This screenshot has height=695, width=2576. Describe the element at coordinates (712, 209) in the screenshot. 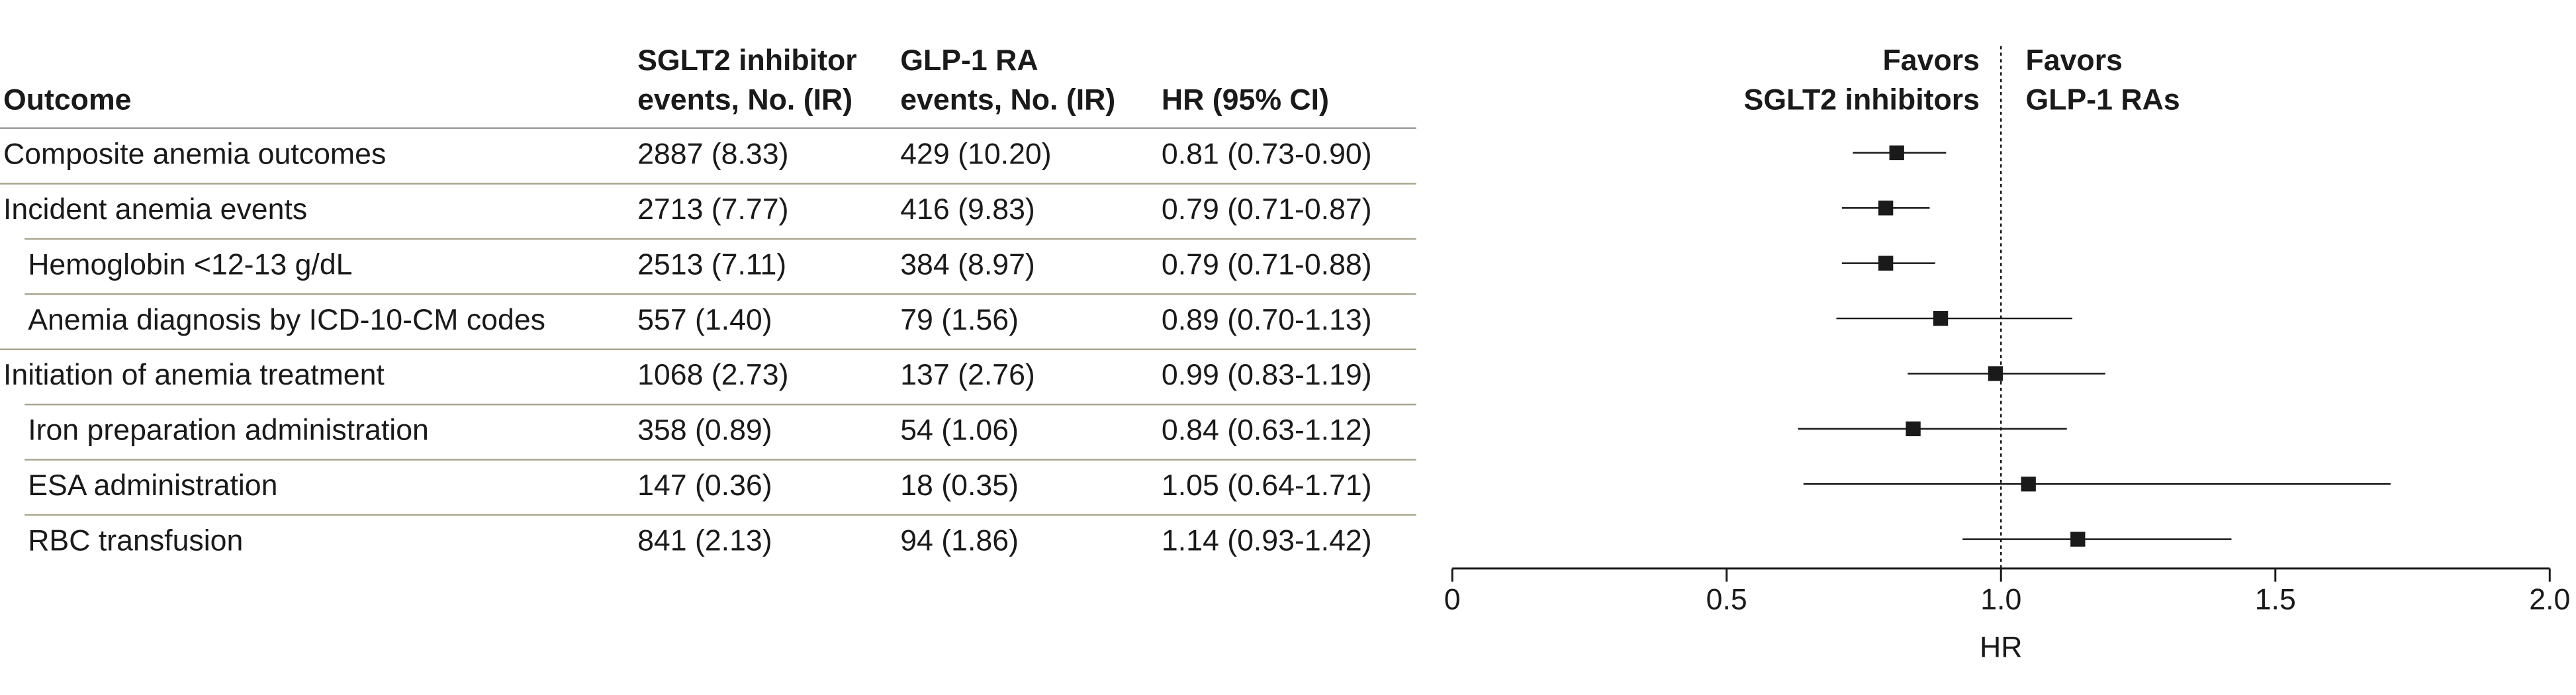

I see `table-cell: 2713 (7.77)` at that location.